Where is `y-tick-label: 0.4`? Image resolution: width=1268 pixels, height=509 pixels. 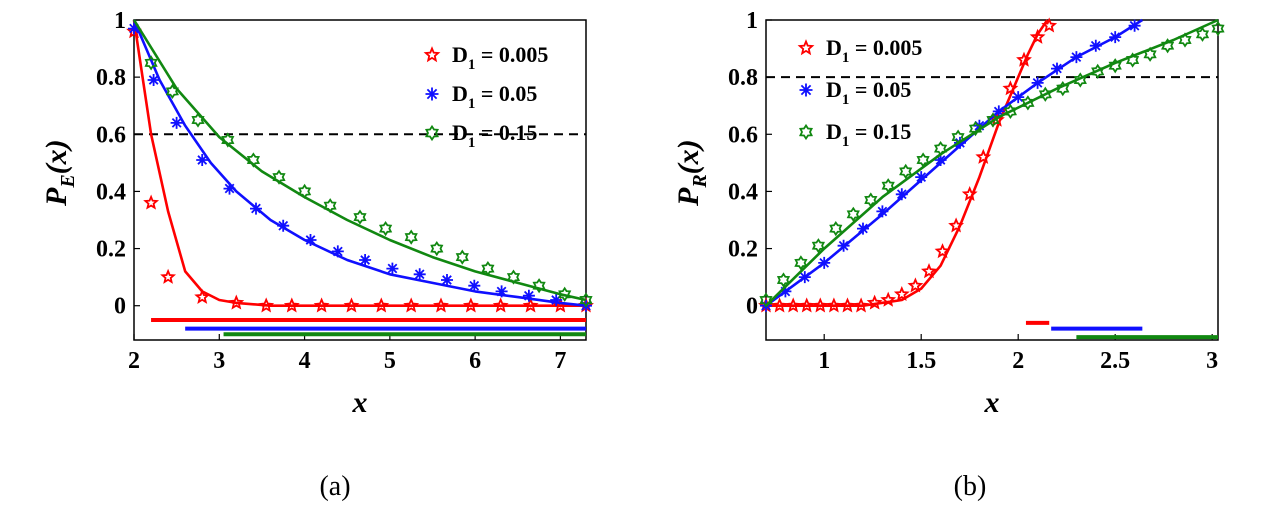 y-tick-label: 0.4 is located at coordinates (111, 192).